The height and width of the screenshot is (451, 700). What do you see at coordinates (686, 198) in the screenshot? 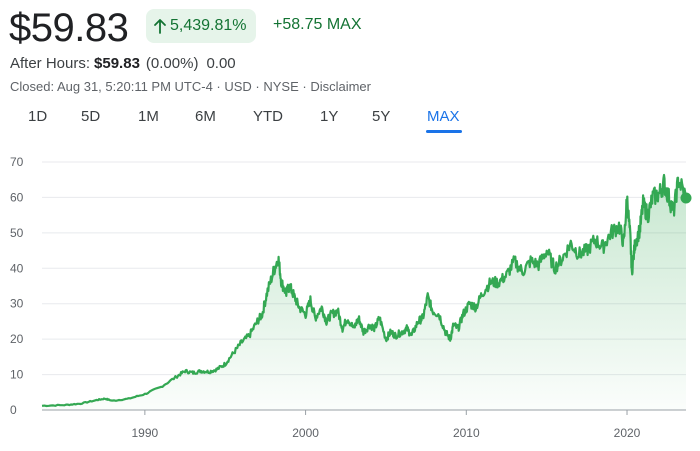
I see `last-price-point` at bounding box center [686, 198].